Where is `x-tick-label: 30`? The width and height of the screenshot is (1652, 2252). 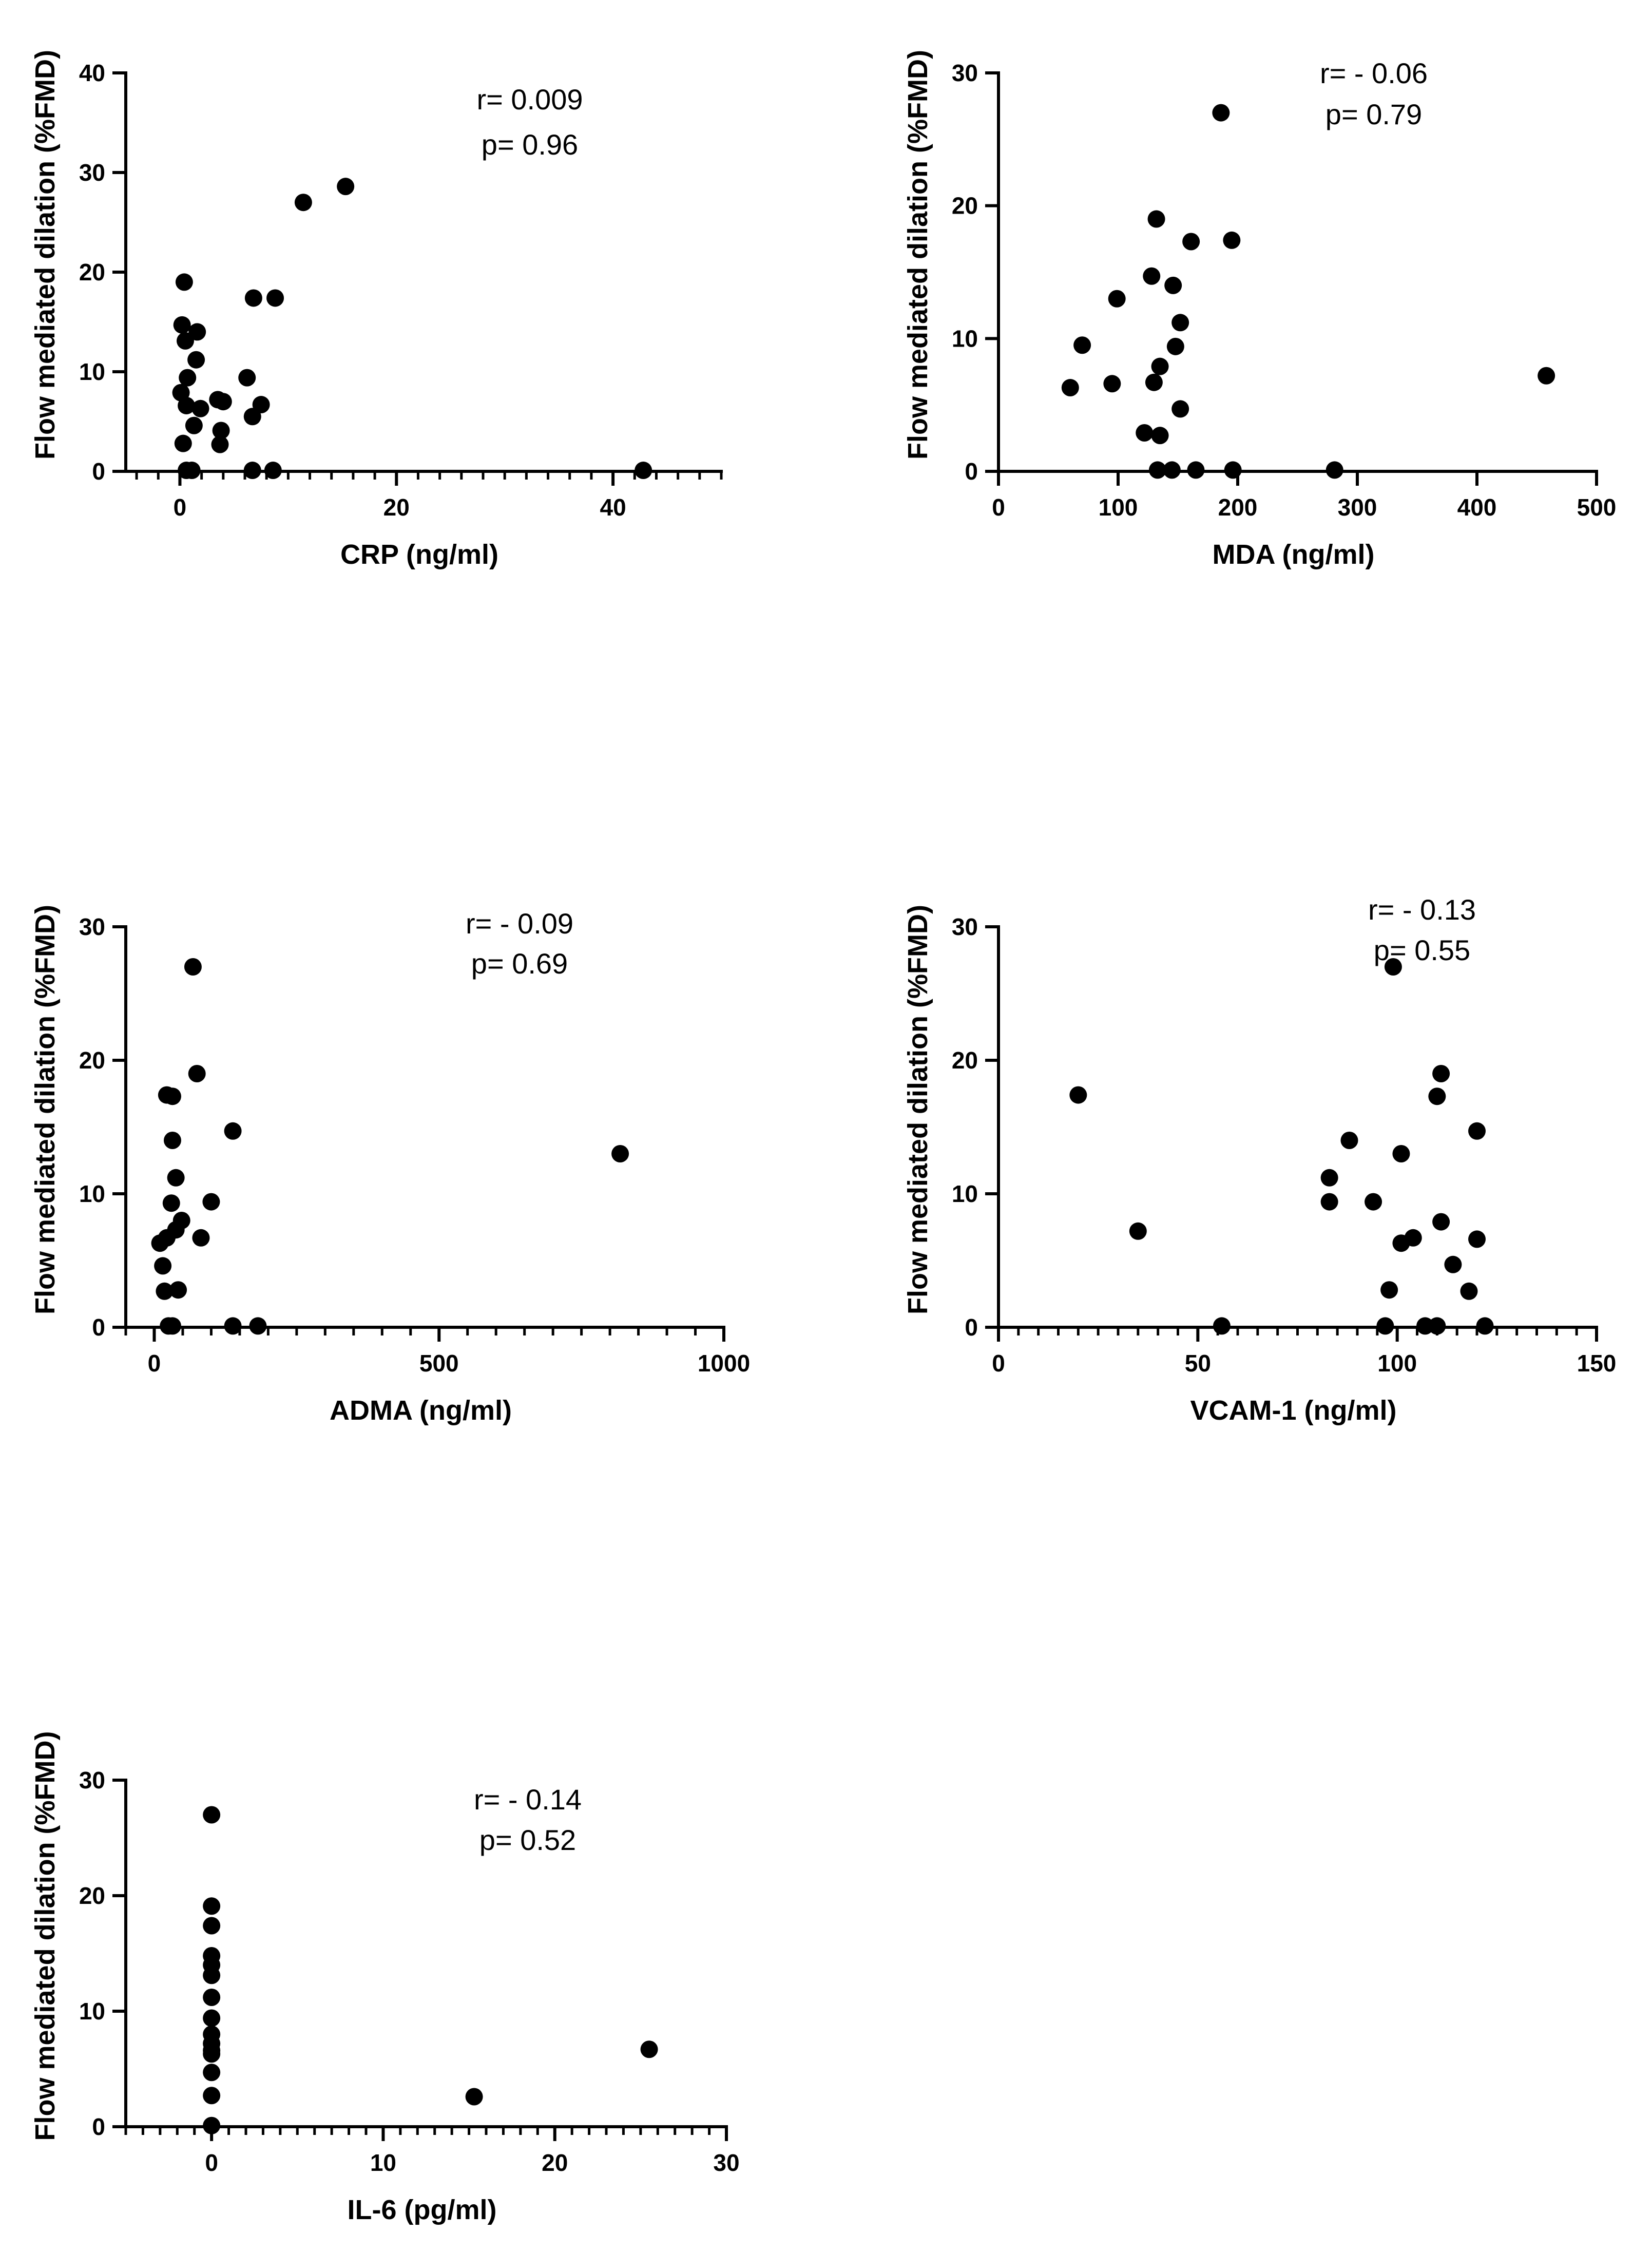
x-tick-label: 30 is located at coordinates (726, 2162).